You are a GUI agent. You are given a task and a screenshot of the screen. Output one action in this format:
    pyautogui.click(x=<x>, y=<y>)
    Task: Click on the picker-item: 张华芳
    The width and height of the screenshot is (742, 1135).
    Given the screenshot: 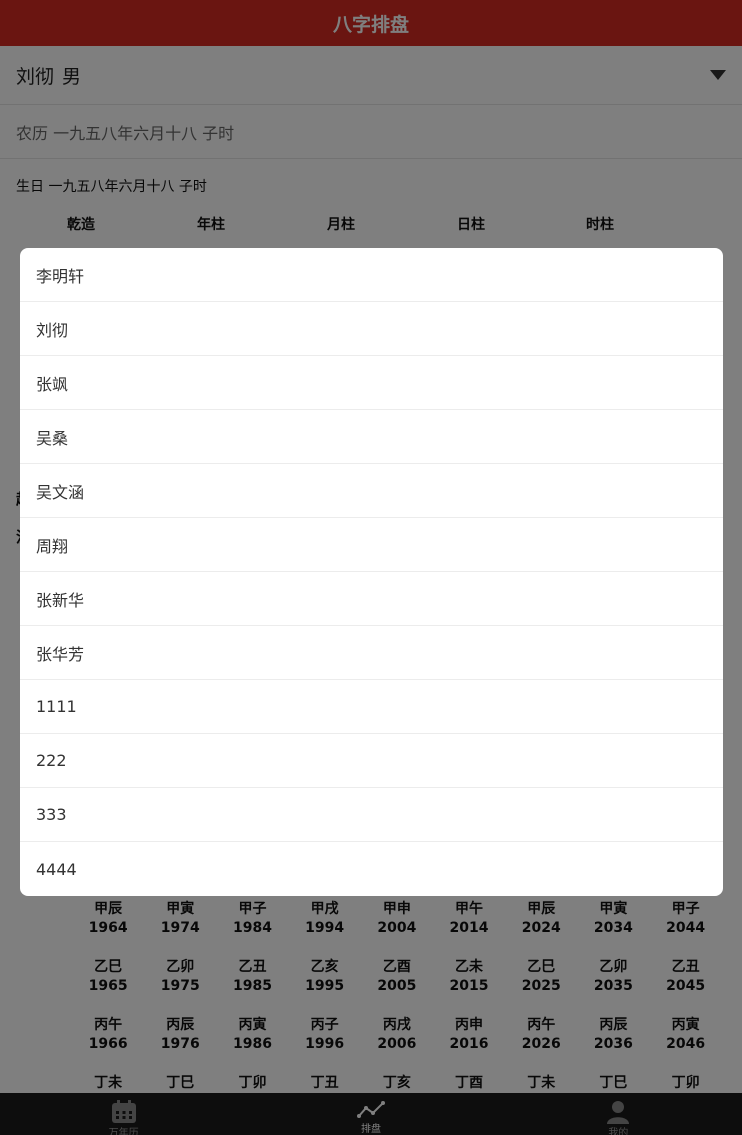 What is the action you would take?
    pyautogui.click(x=371, y=653)
    